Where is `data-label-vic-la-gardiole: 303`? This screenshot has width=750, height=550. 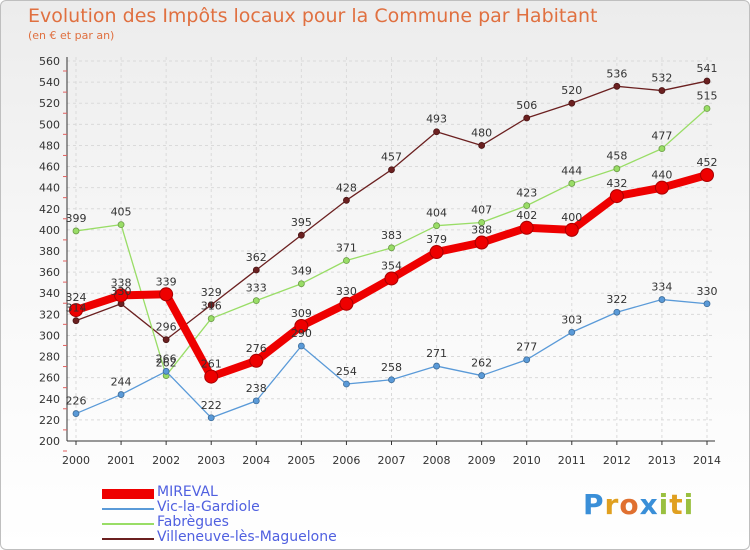
data-label-vic-la-gardiole: 303 is located at coordinates (571, 319).